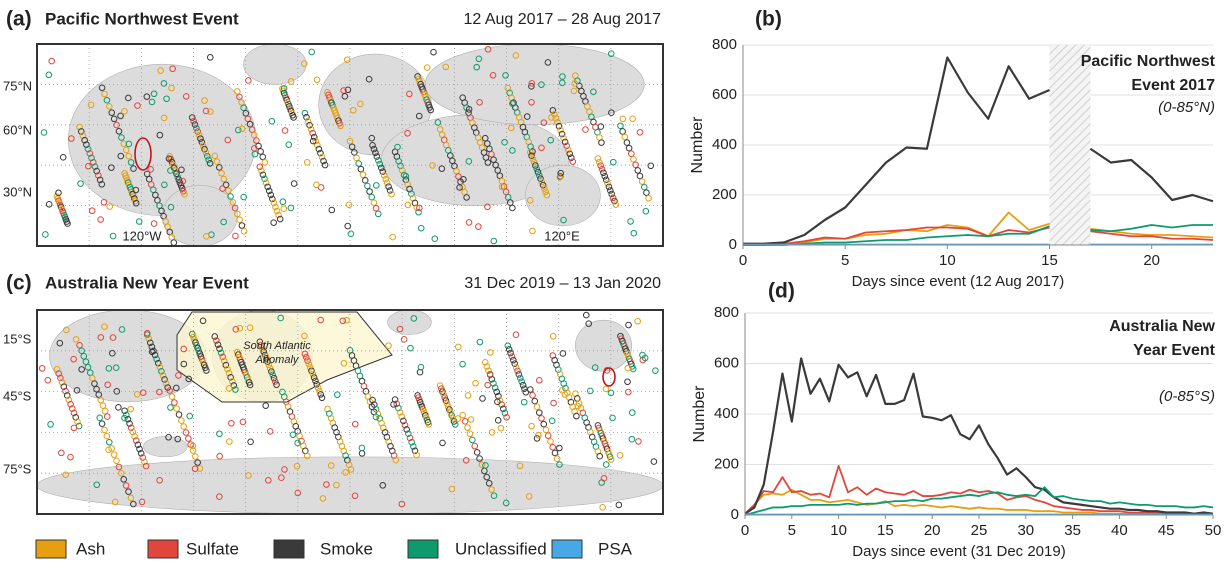 The image size is (1231, 568). Describe the element at coordinates (1148, 61) in the screenshot. I see `chart-annotation: Pacific Northwest` at that location.